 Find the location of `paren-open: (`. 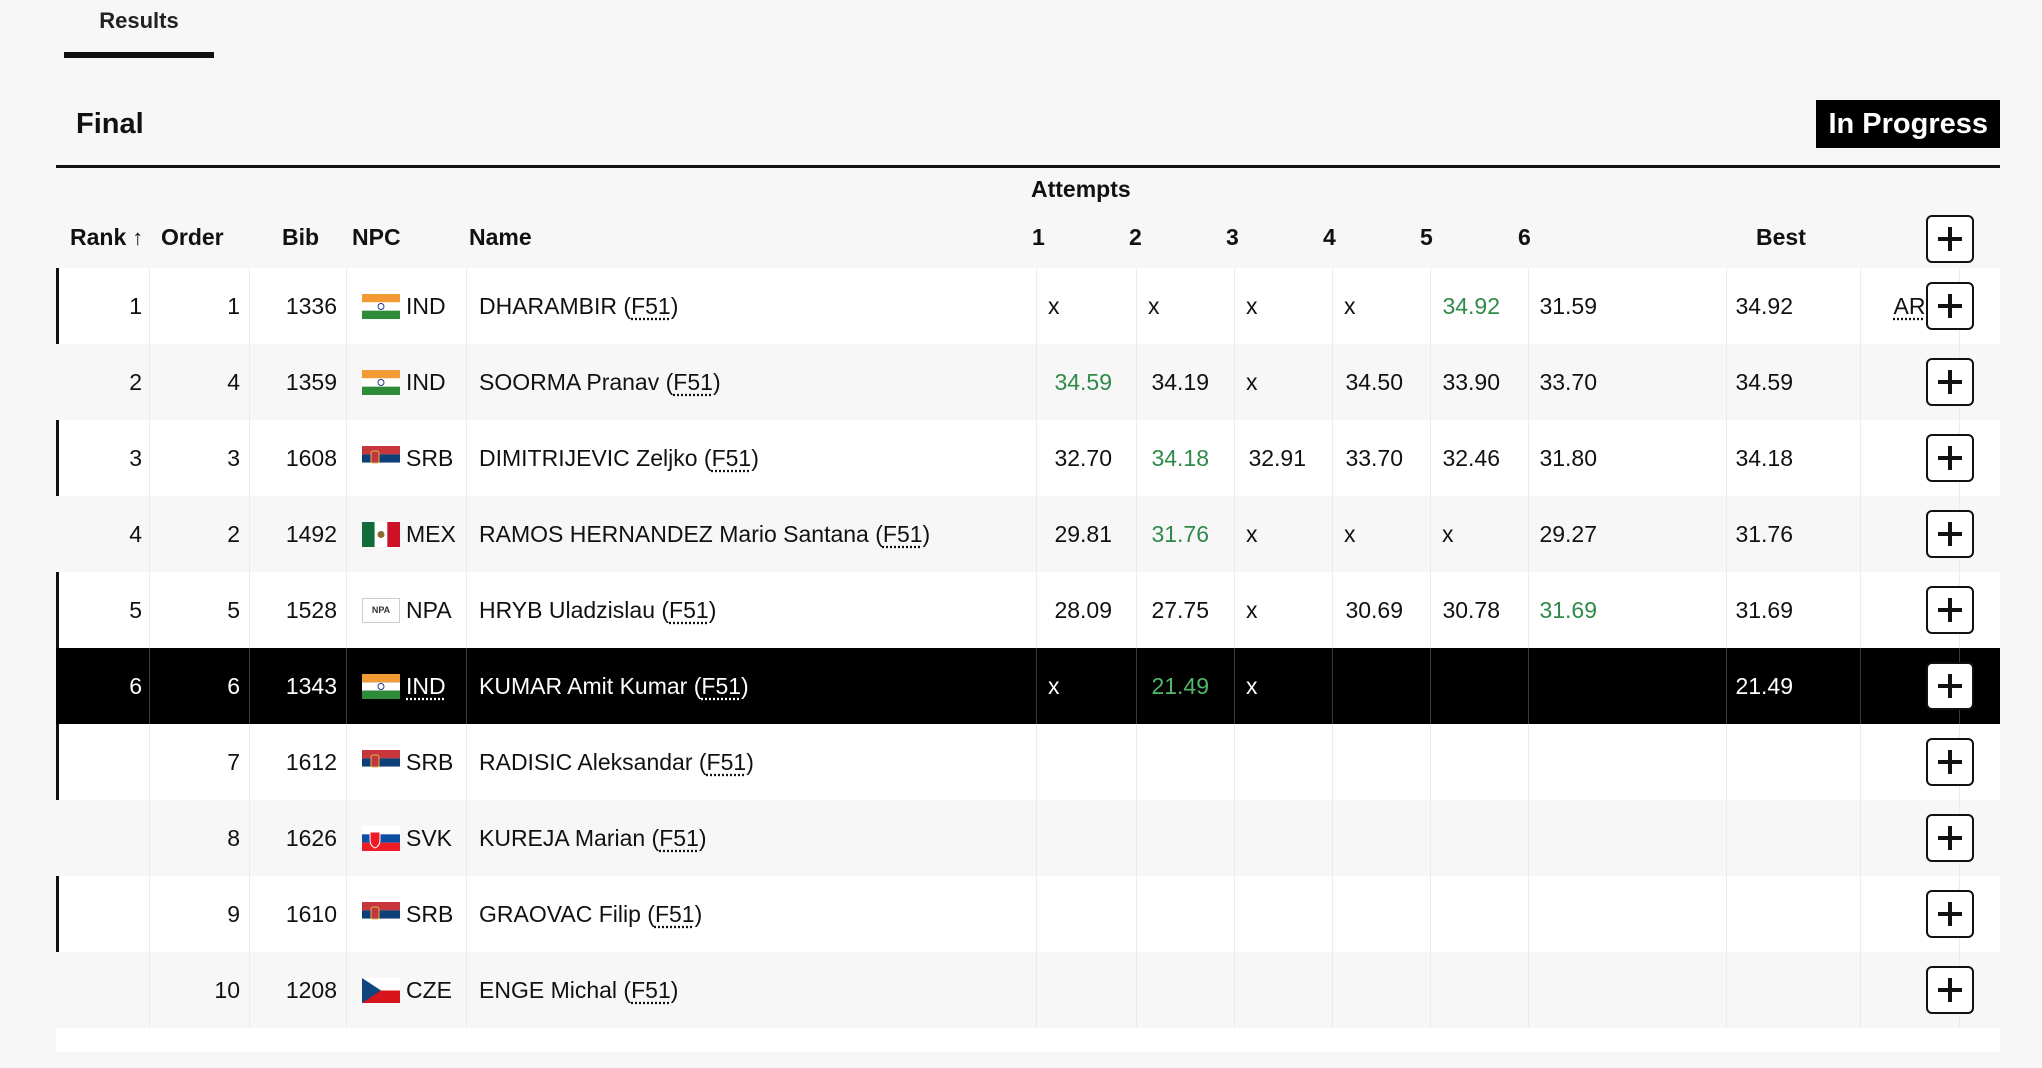

paren-open: ( is located at coordinates (666, 382).